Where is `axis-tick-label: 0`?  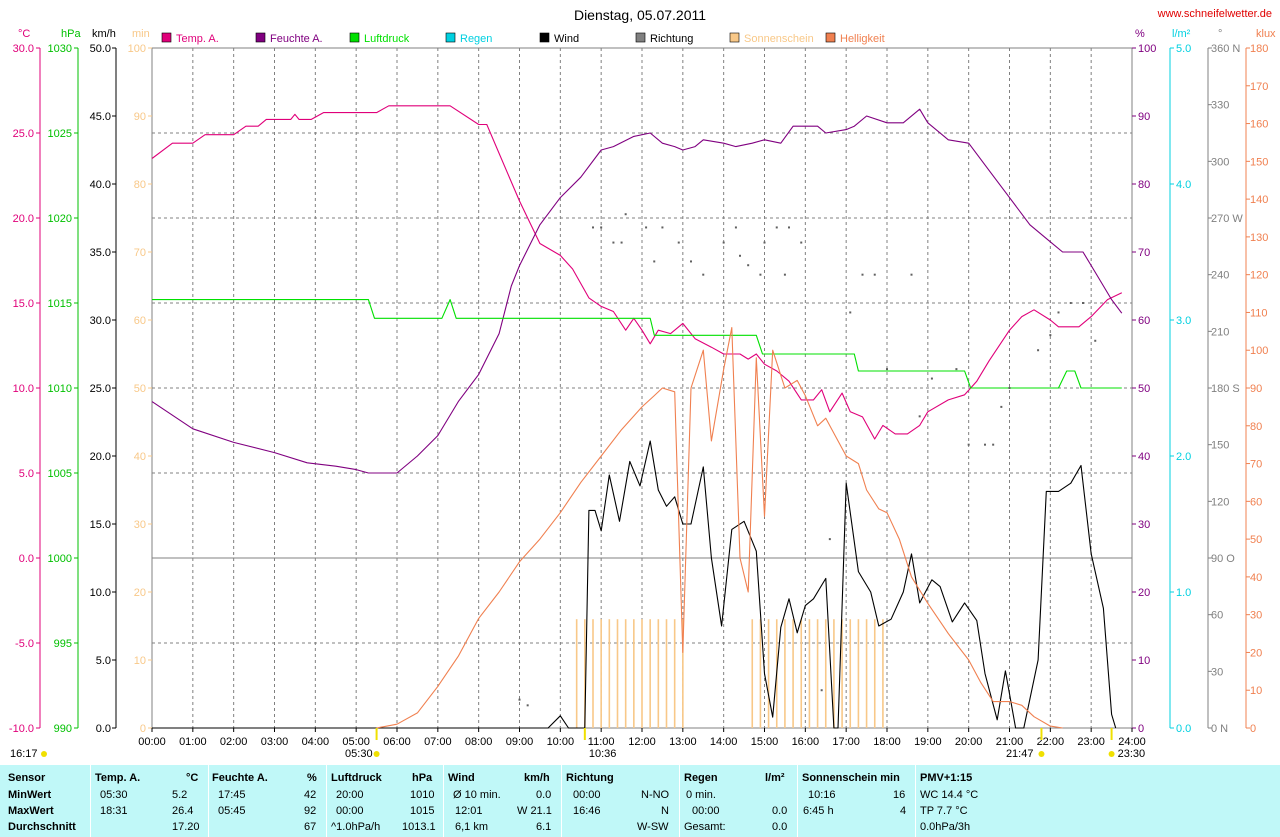 axis-tick-label: 0 is located at coordinates (1141, 729).